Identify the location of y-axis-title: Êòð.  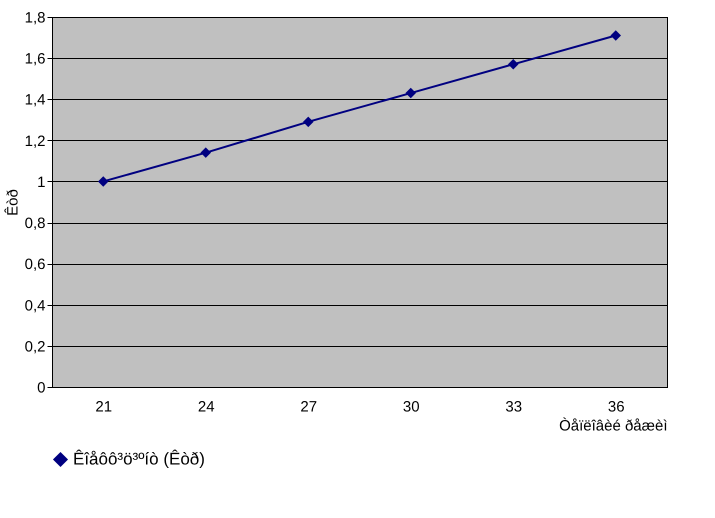
(13, 202).